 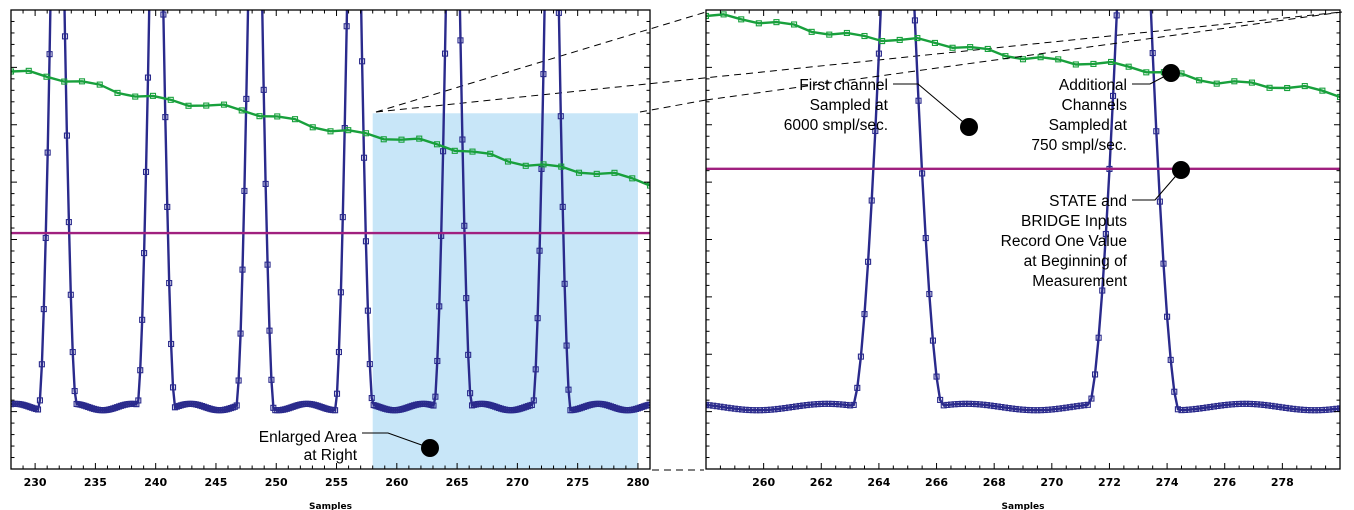 I want to click on left-series-2-line, so click(x=330, y=128).